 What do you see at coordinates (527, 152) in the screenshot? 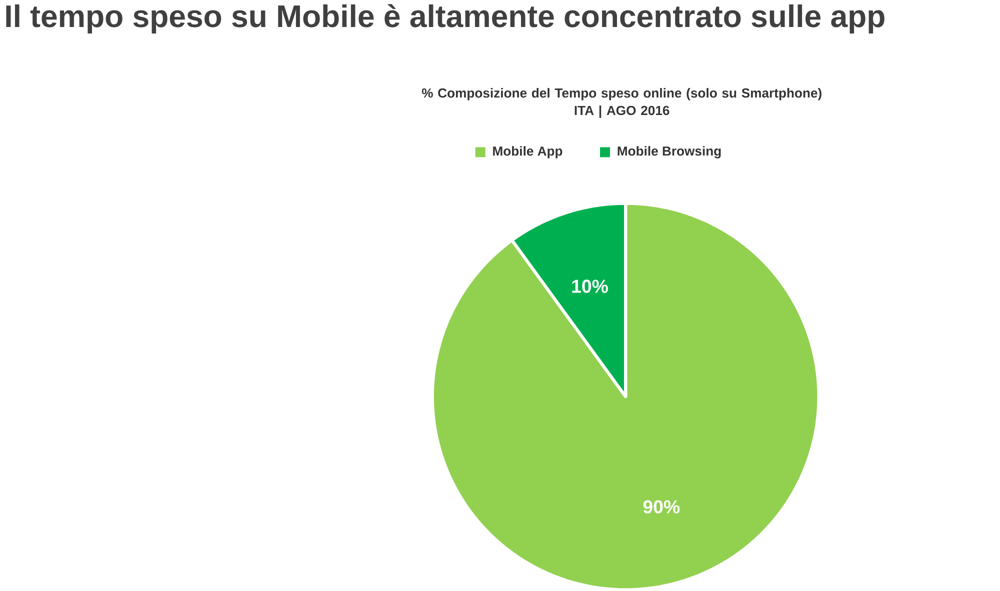
I see `legend-label: Mobile App` at bounding box center [527, 152].